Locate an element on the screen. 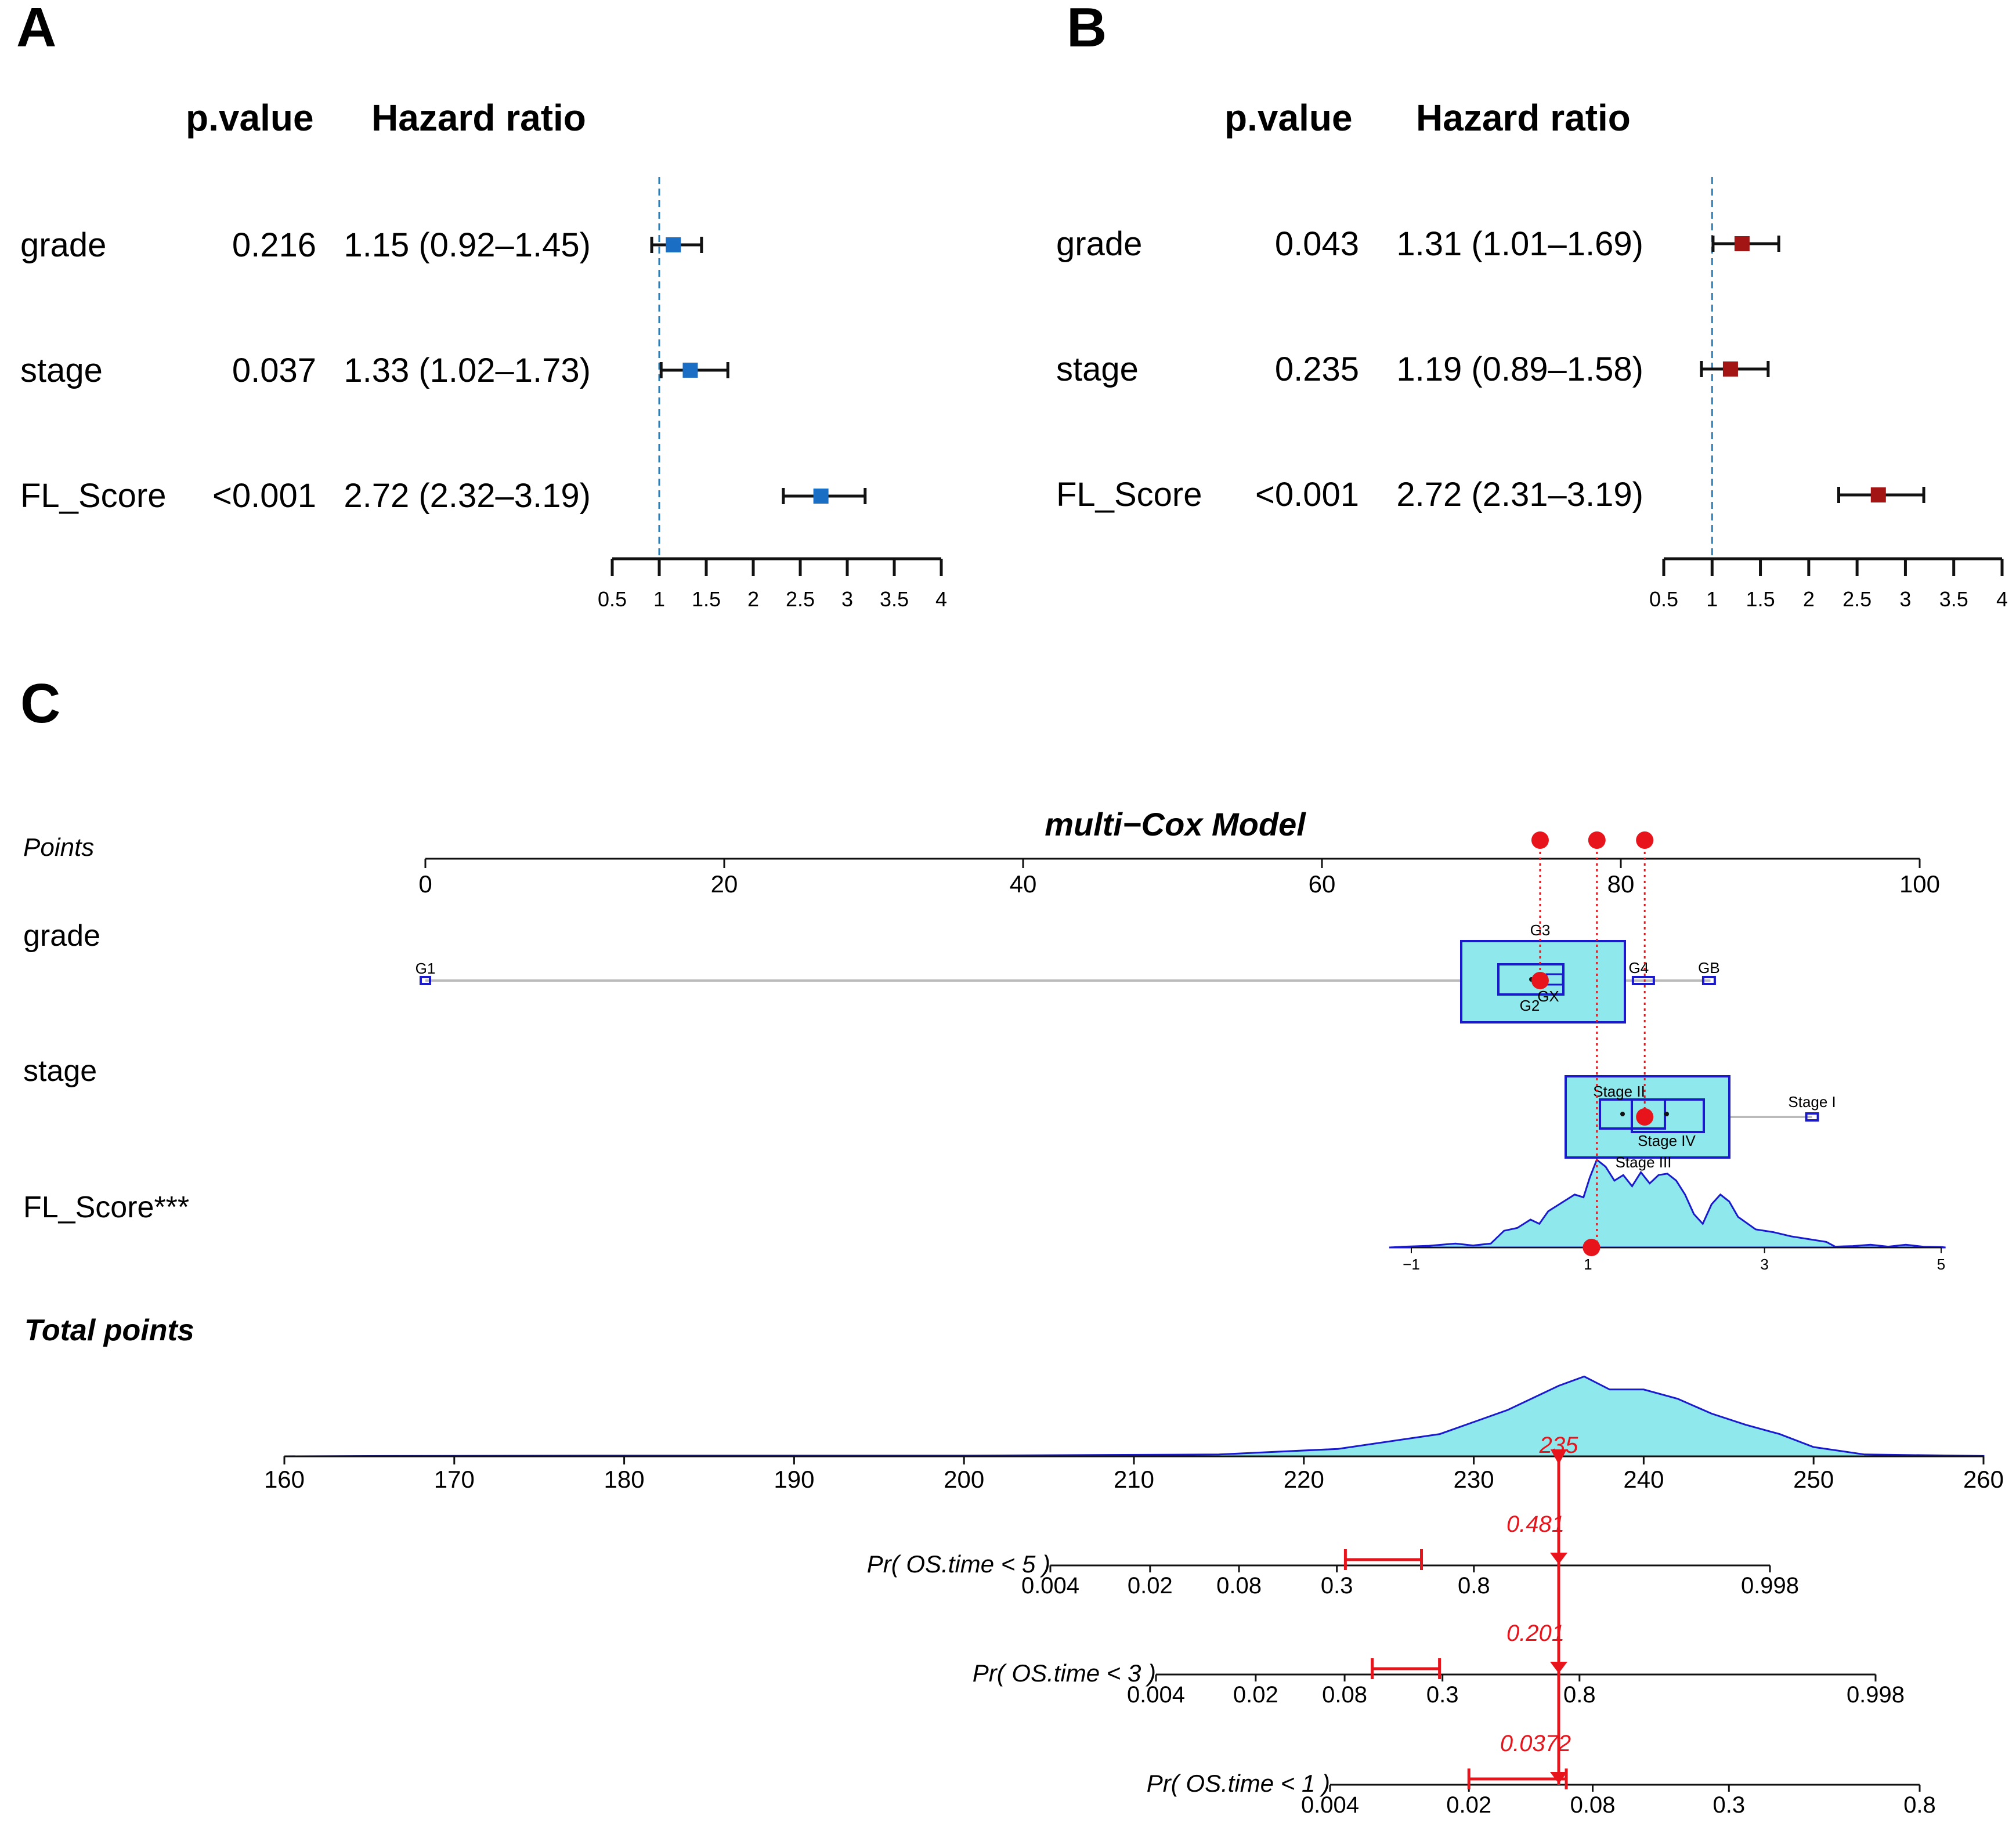 Image resolution: width=2016 pixels, height=1830 pixels. row-hr-text: 1.15 (0.92–1.45) is located at coordinates (467, 245).